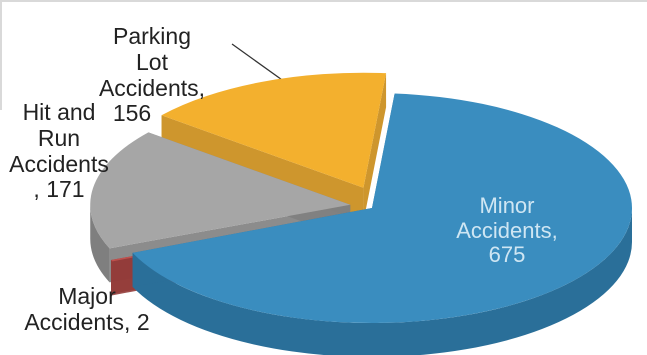 The width and height of the screenshot is (647, 355). I want to click on slice-hit-and-run-accidents, so click(220, 190).